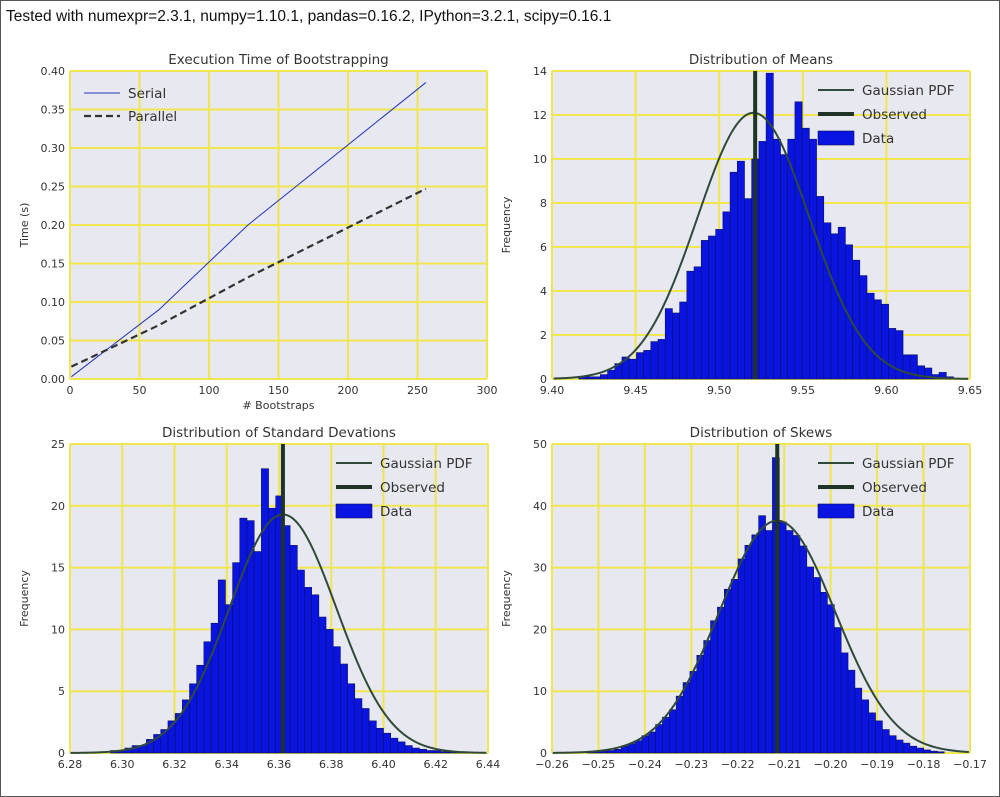 The height and width of the screenshot is (797, 1000). I want to click on x-tick-label: −0.18, so click(924, 764).